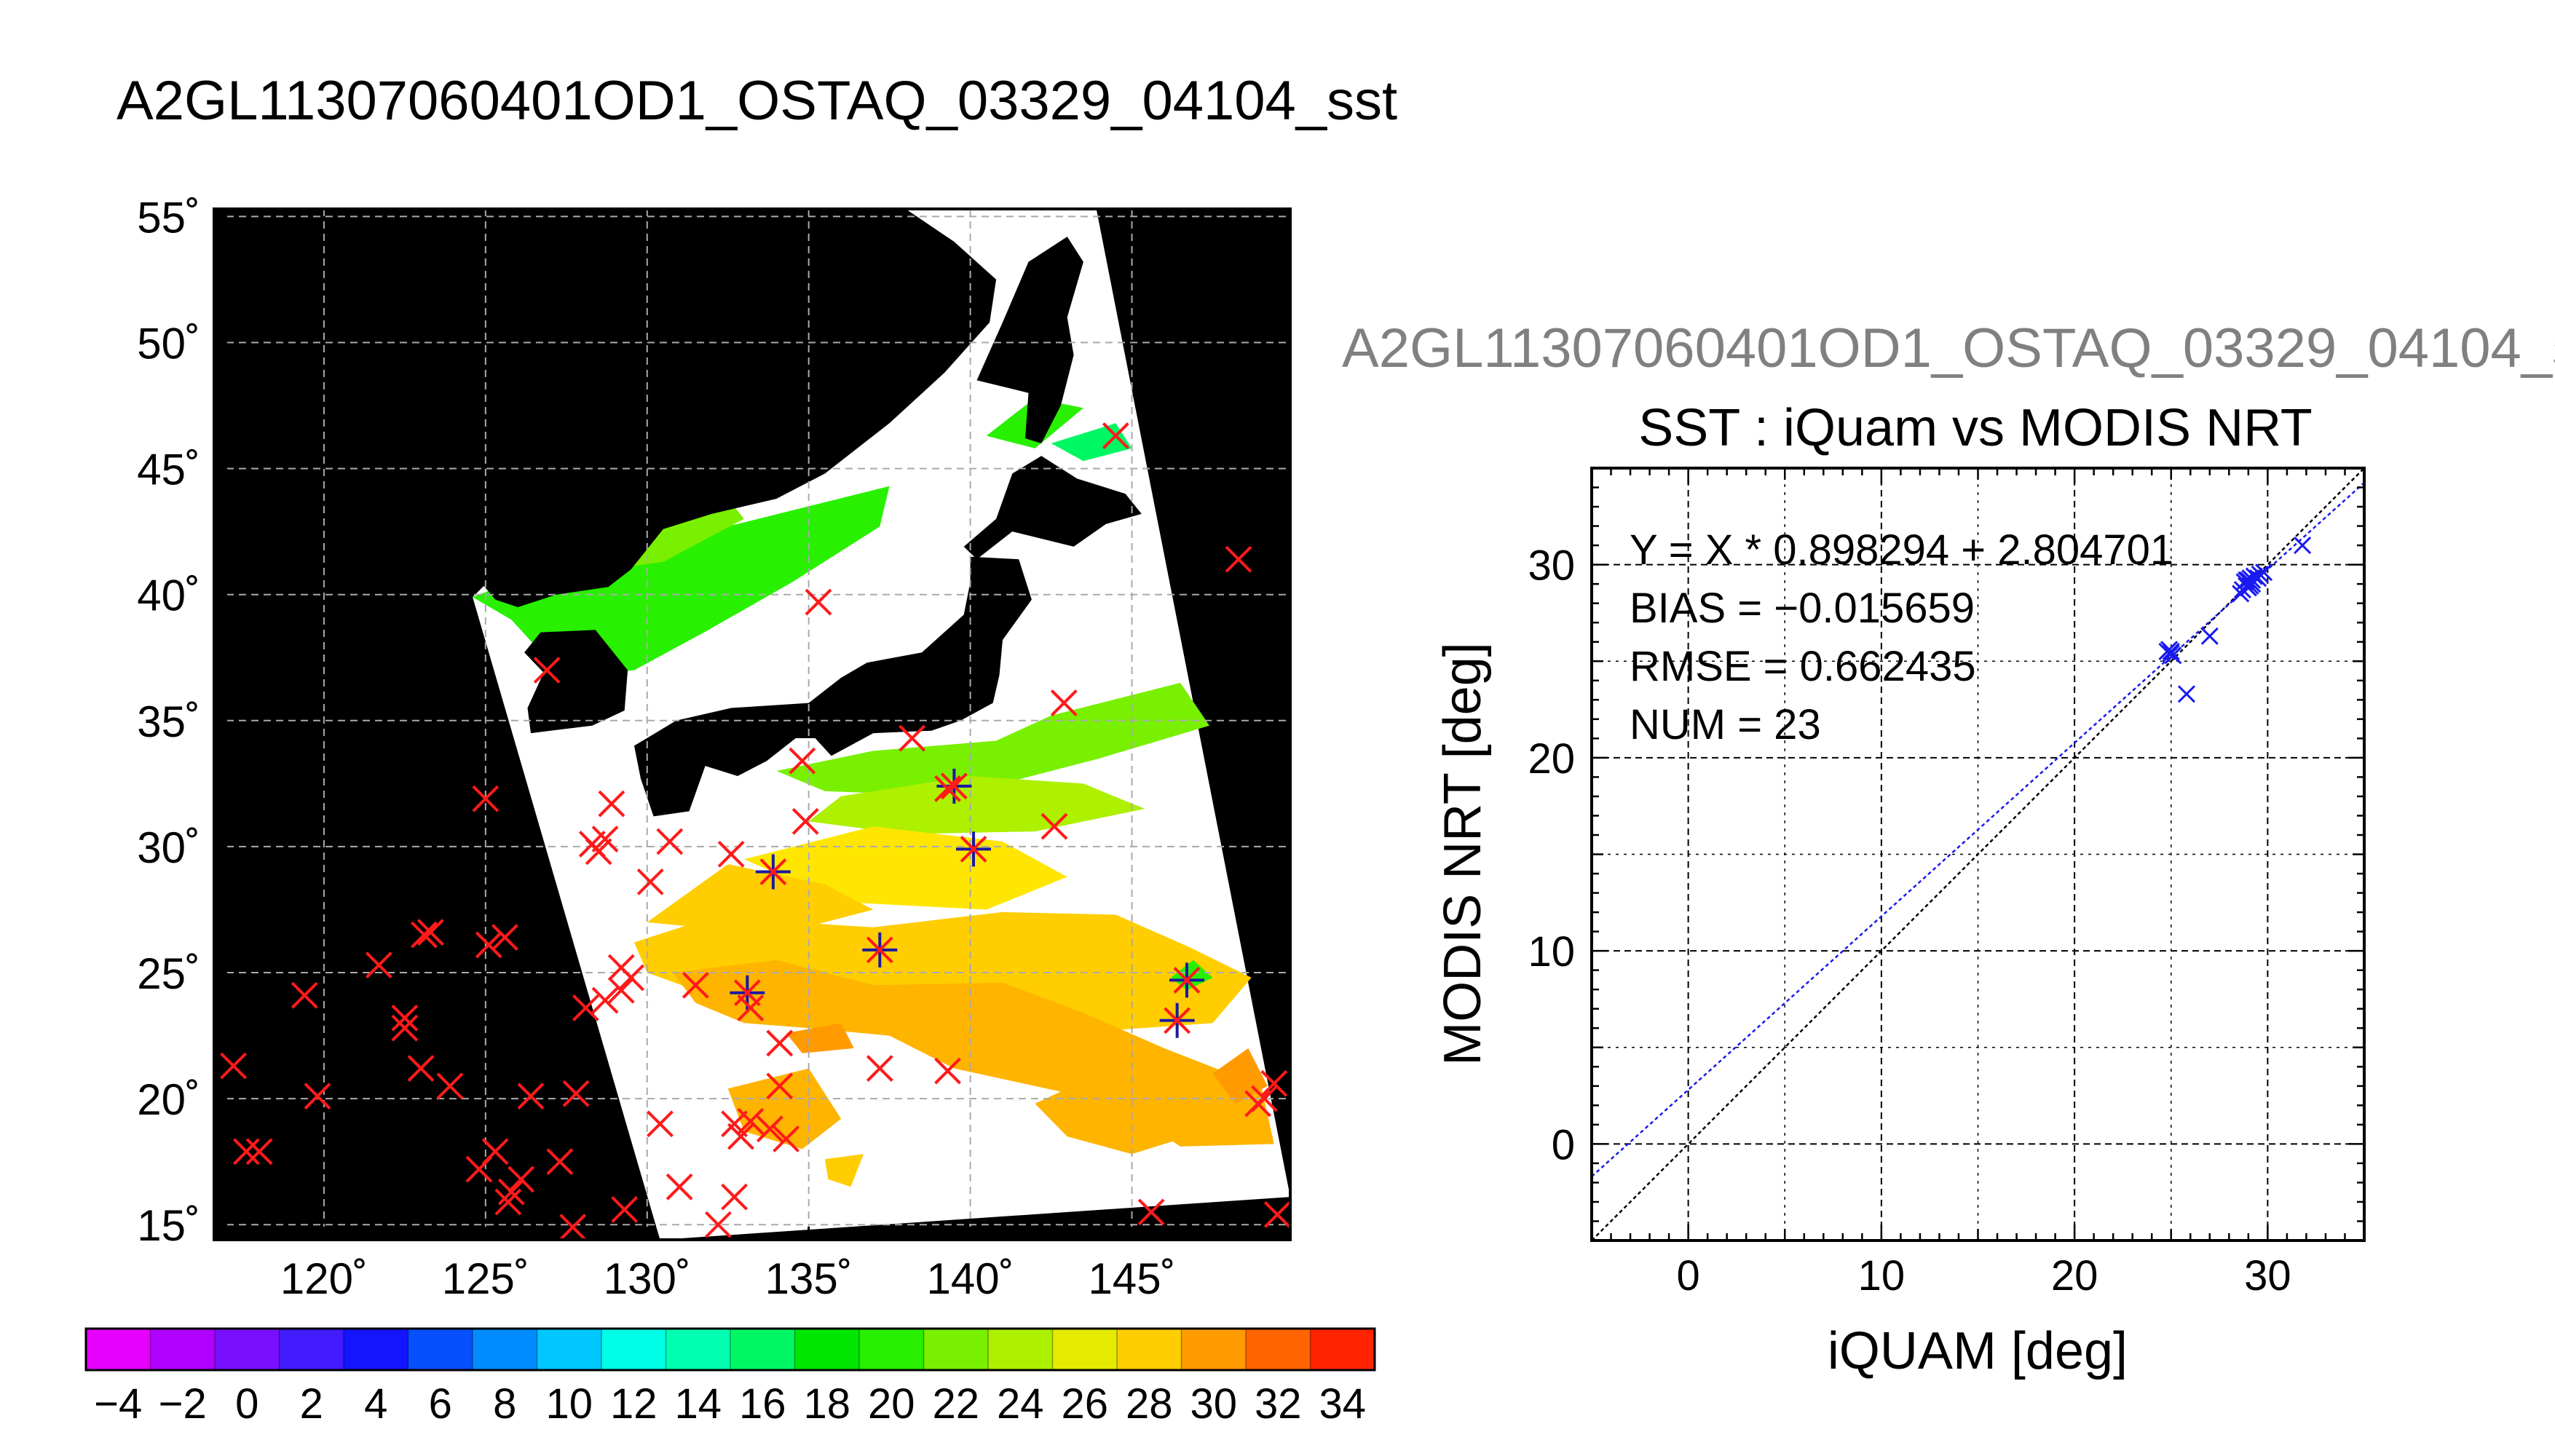 The image size is (2555, 1456). Describe the element at coordinates (183, 1404) in the screenshot. I see `colorbar-tick-label: −2` at that location.